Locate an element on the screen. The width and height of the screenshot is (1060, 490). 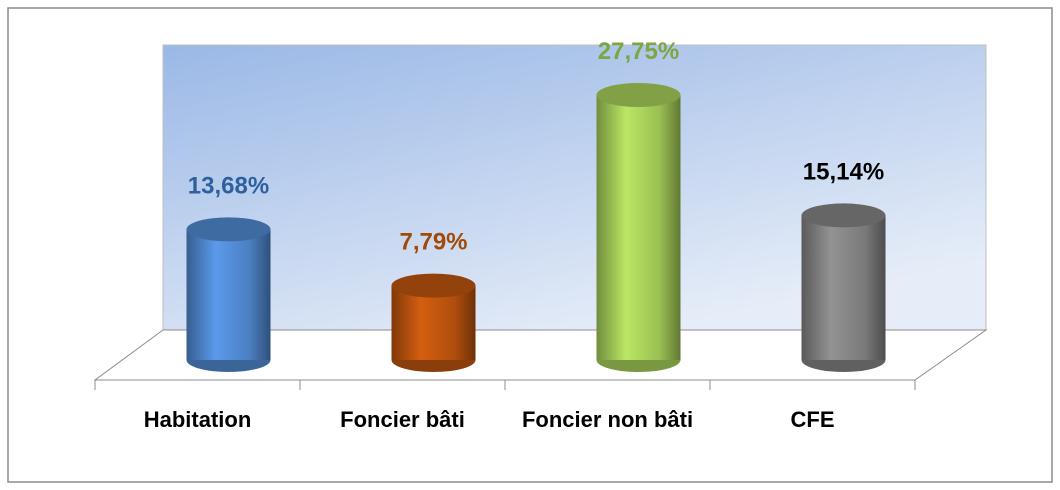
value-label: 27,75% is located at coordinates (638, 51).